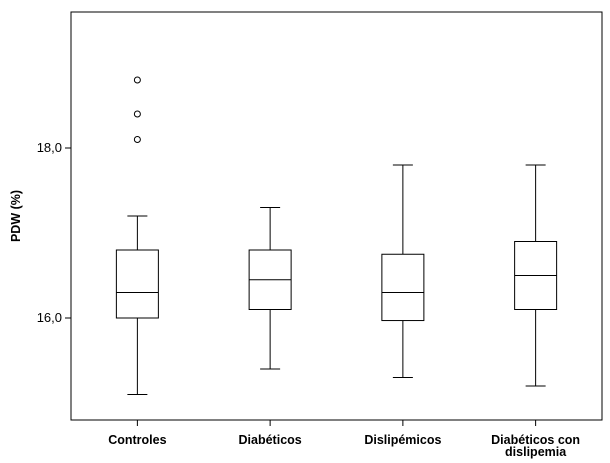 This screenshot has width=610, height=463. I want to click on x-category-label: Dislipémicos, so click(402, 440).